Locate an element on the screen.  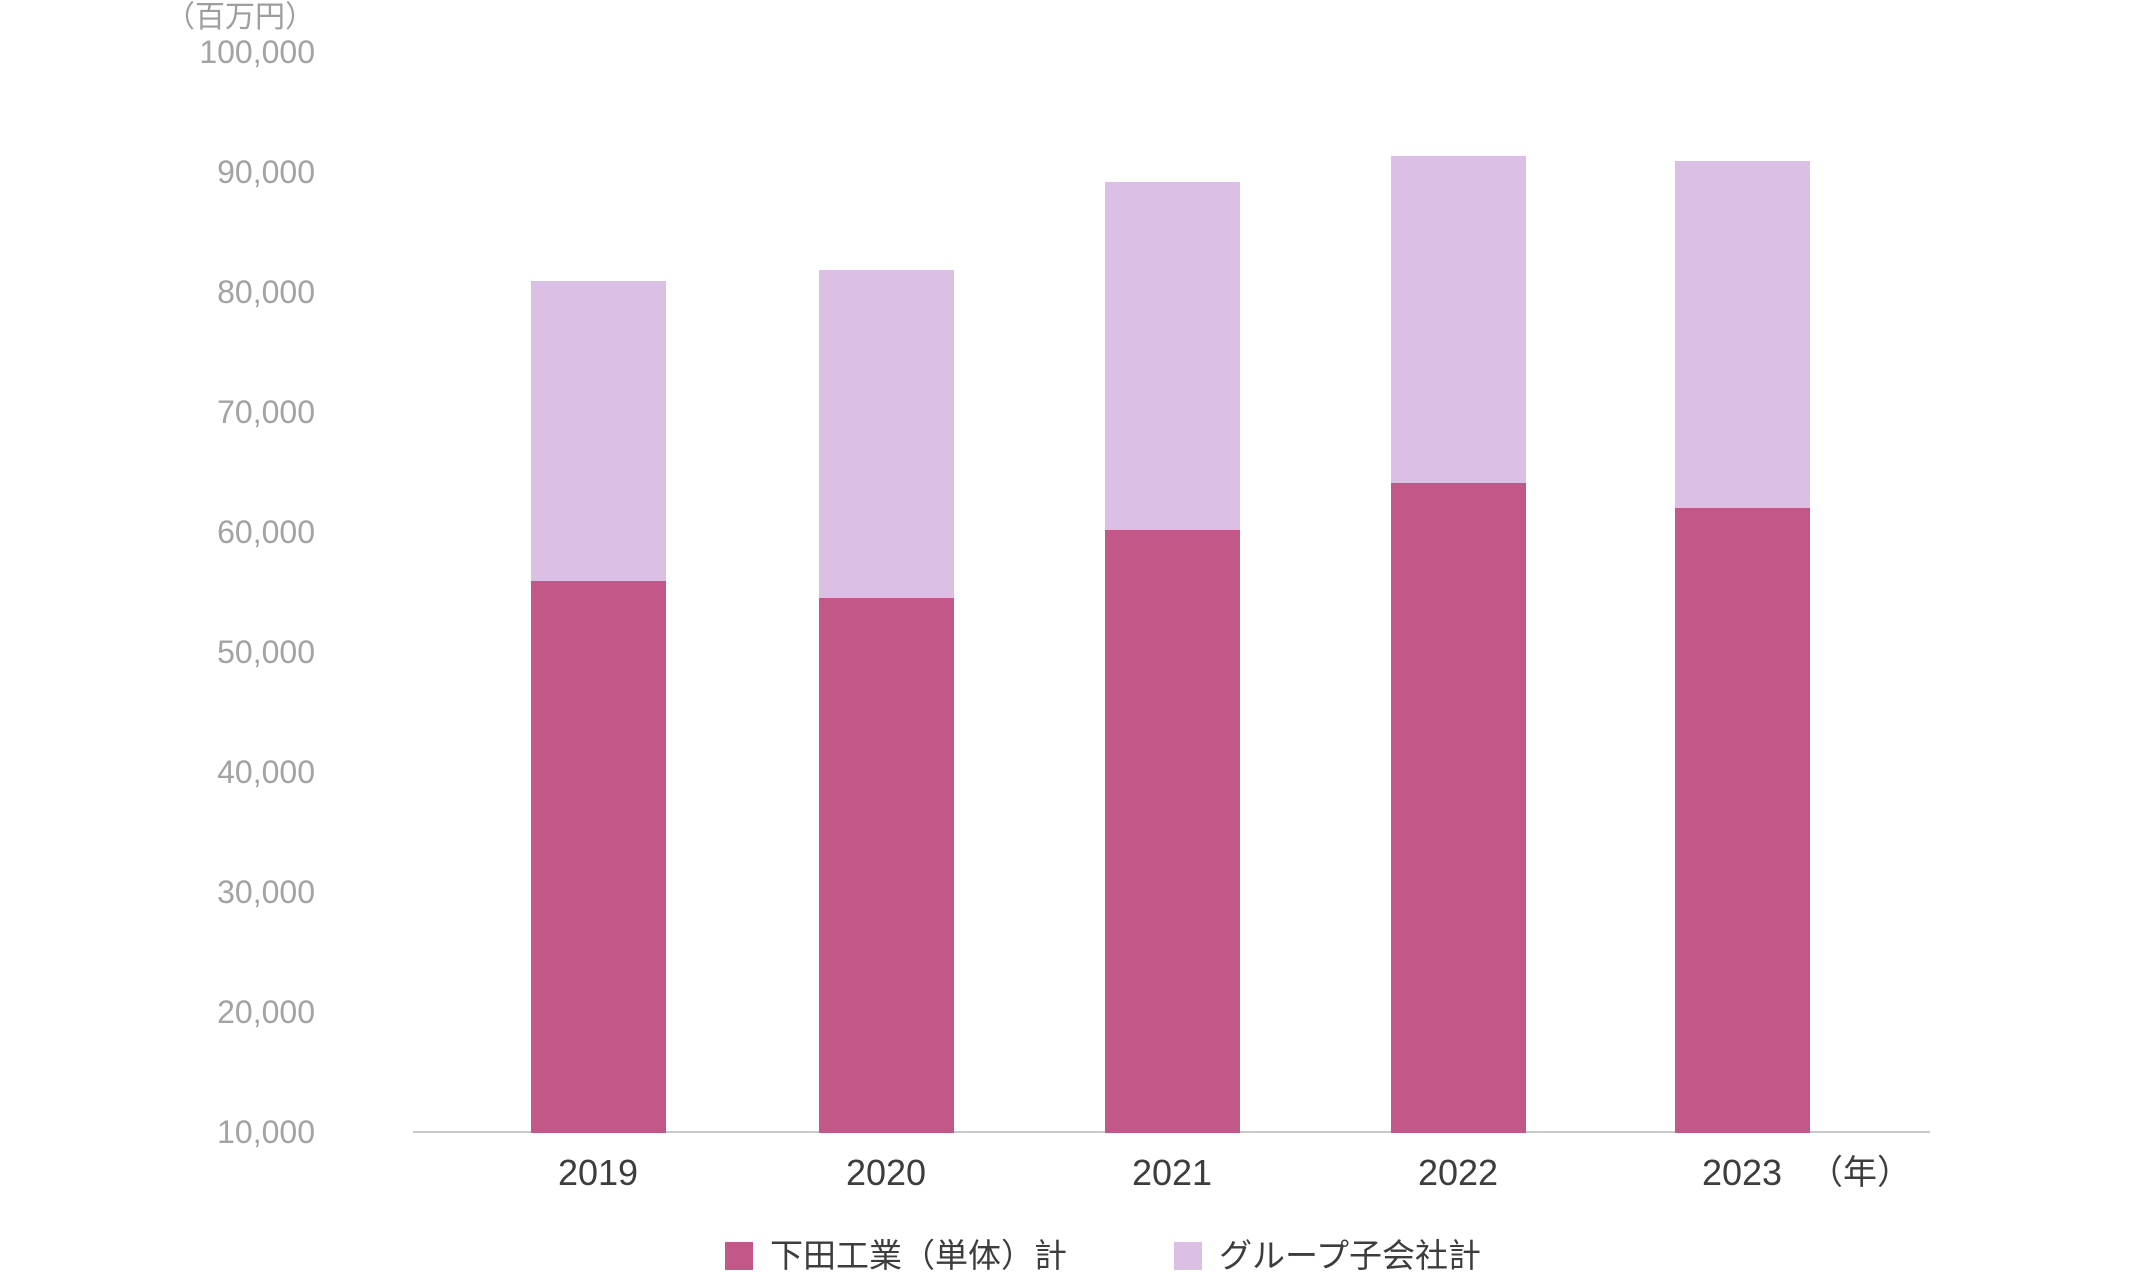
y-tick-label: 20,000 is located at coordinates (266, 1012).